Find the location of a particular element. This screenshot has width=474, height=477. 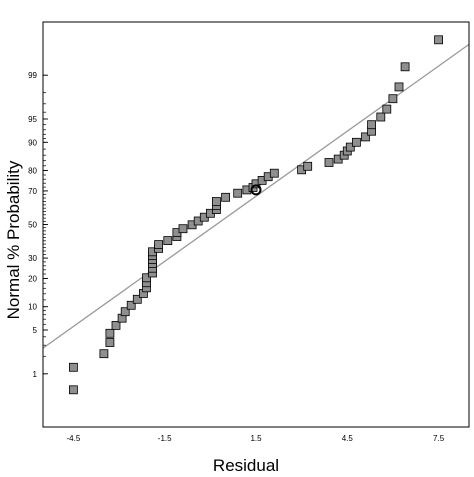

x-tick-label: 4.5 is located at coordinates (348, 438).